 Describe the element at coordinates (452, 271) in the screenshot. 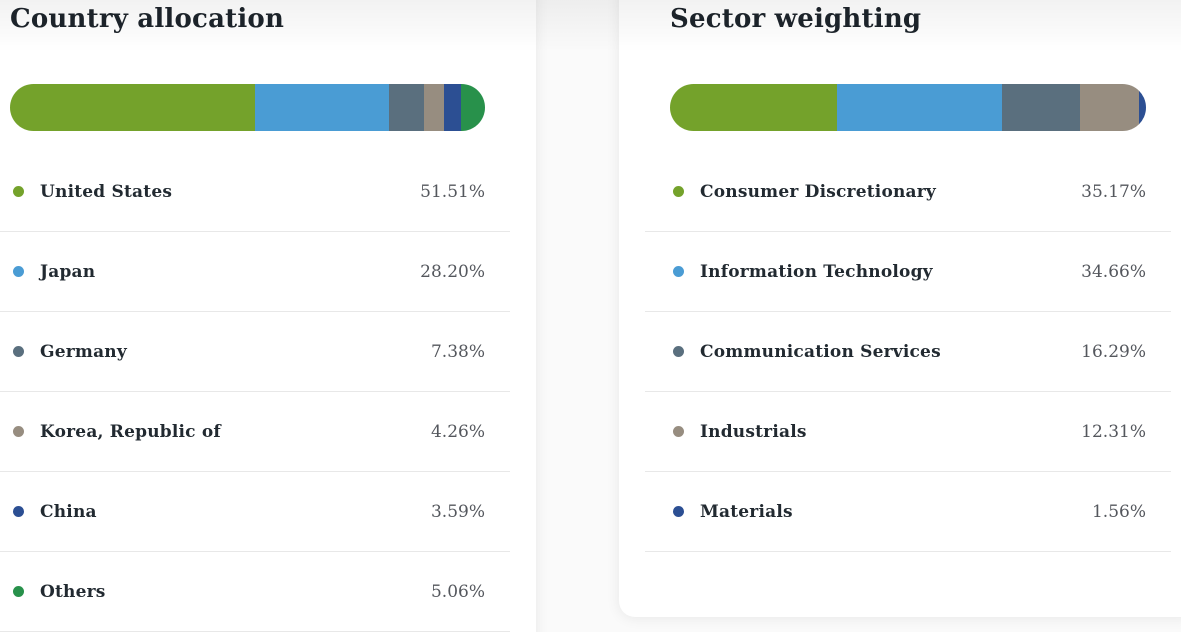

I see `item-value: 28.20%` at that location.